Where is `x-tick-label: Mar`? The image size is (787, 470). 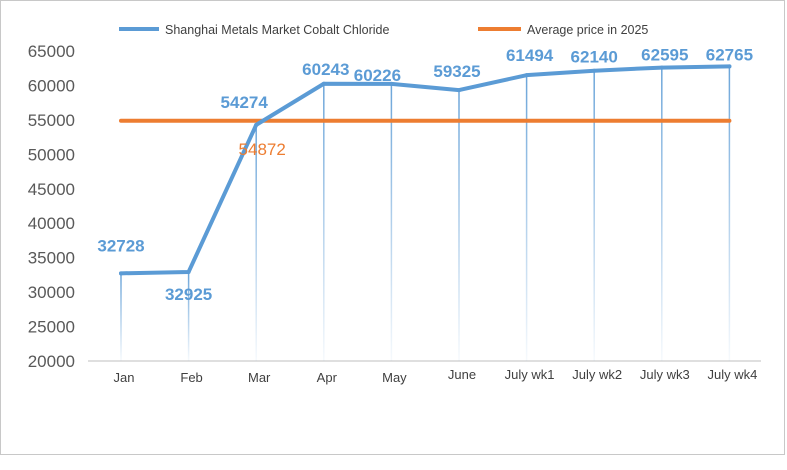 x-tick-label: Mar is located at coordinates (259, 377).